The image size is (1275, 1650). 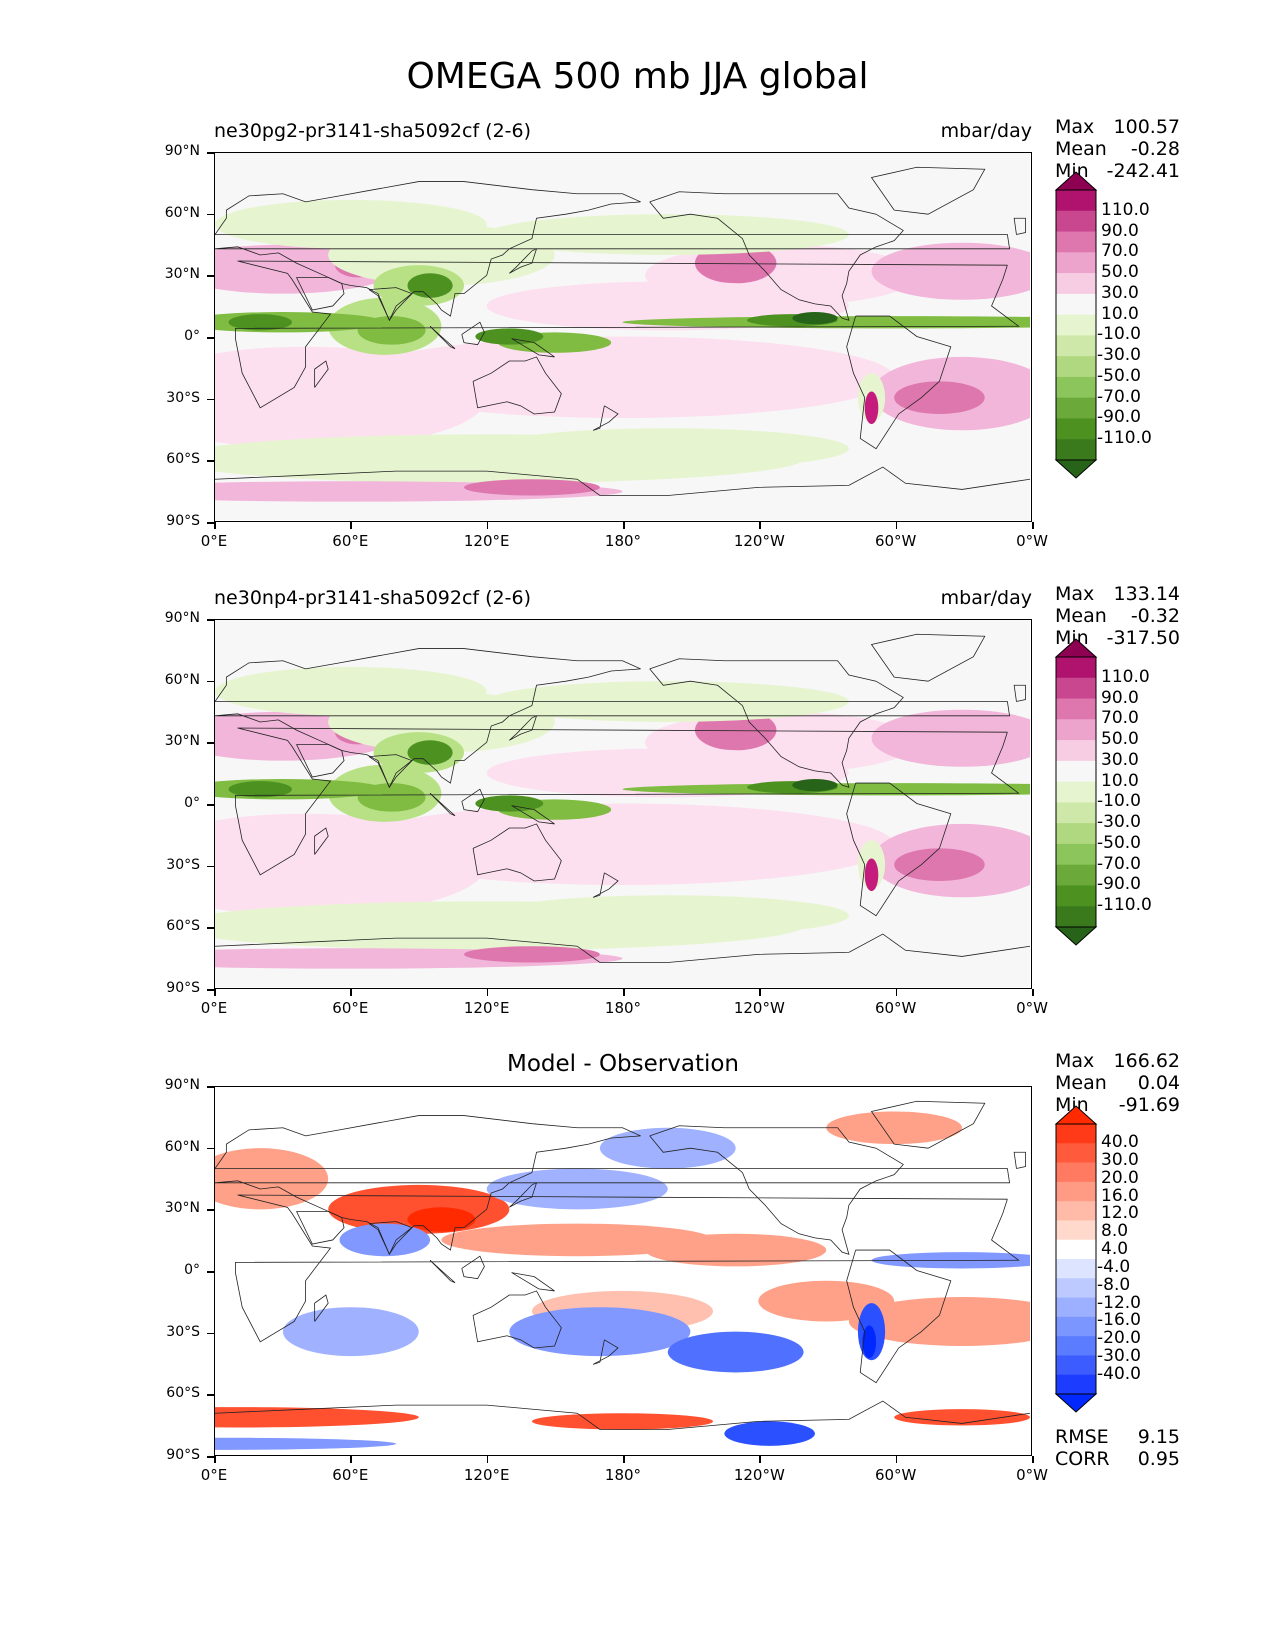 What do you see at coordinates (1117, 1083) in the screenshot?
I see `stat-row: Mean 0.04` at bounding box center [1117, 1083].